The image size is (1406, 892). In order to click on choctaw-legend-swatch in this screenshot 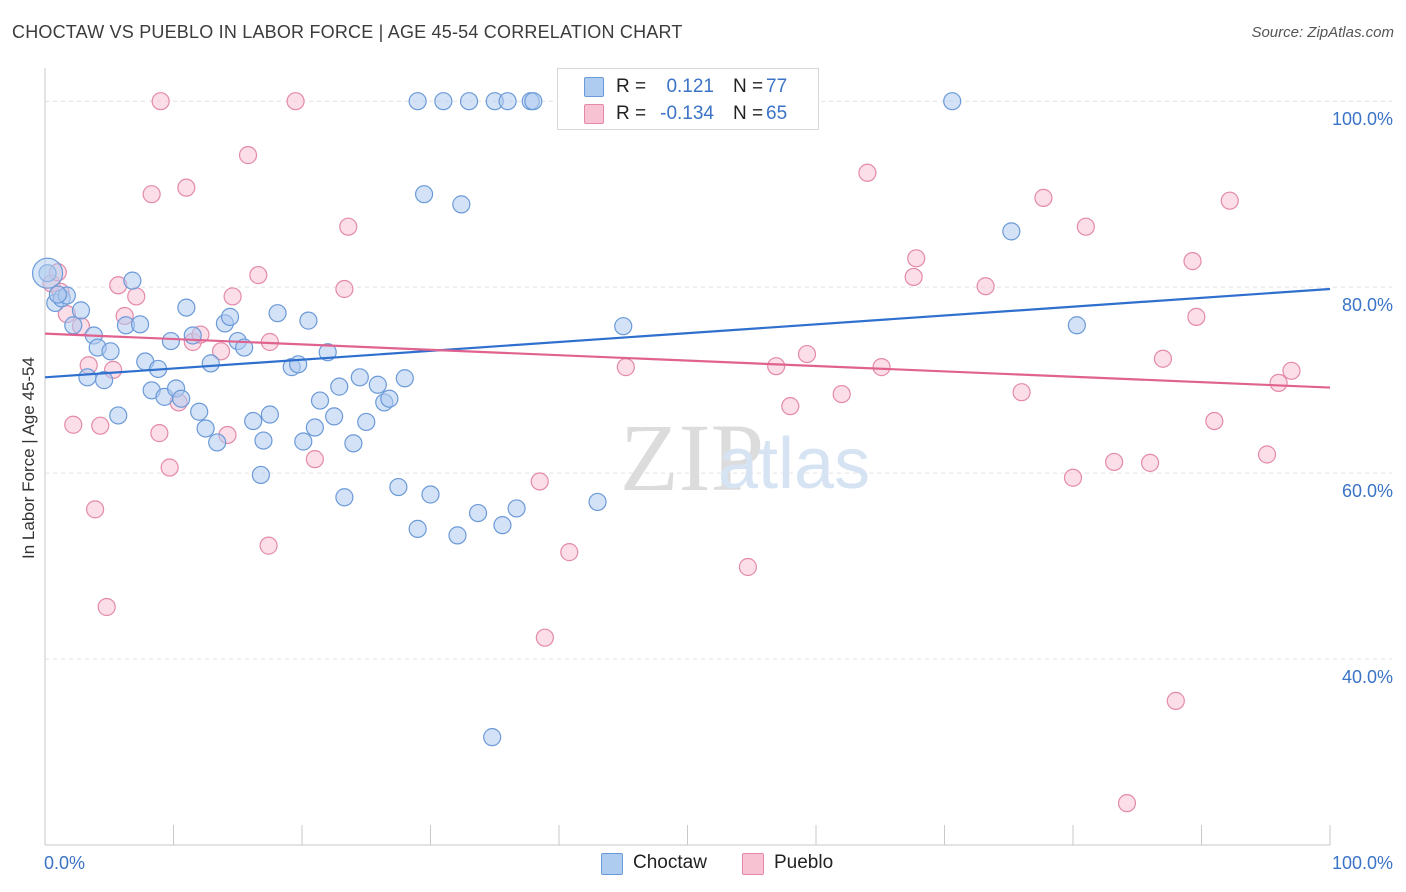, I will do `click(612, 864)`.